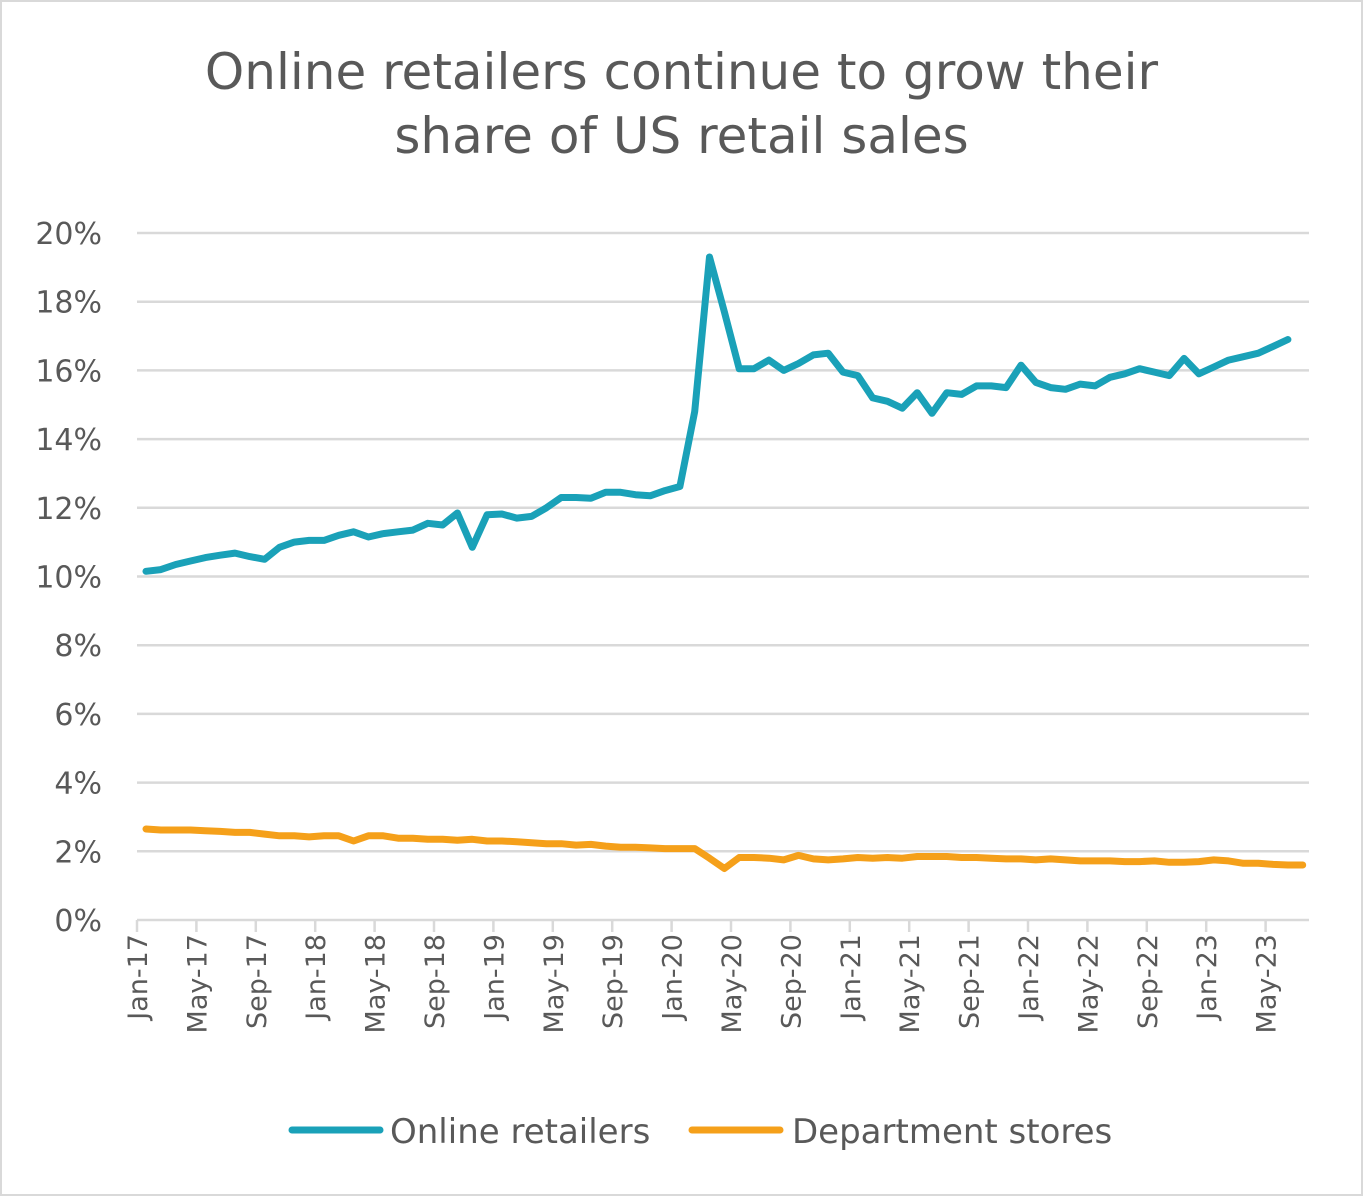 Image resolution: width=1363 pixels, height=1196 pixels. What do you see at coordinates (78, 921) in the screenshot?
I see `y-tick-label: 0%` at bounding box center [78, 921].